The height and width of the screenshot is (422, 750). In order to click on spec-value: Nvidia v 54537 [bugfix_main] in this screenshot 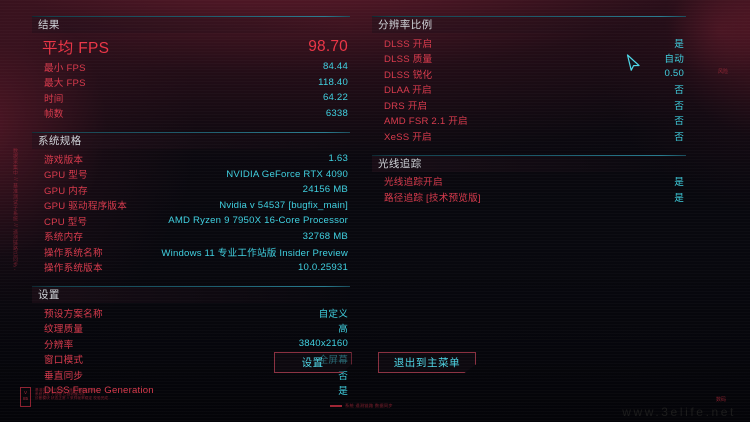, I will do `click(283, 205)`.